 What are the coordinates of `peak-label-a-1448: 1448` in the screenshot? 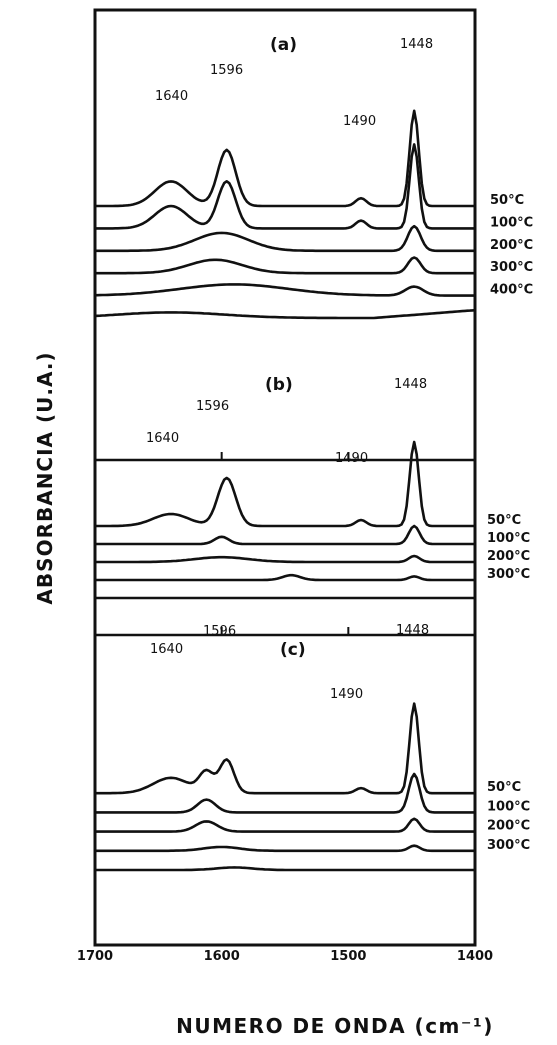 It's located at (416, 44).